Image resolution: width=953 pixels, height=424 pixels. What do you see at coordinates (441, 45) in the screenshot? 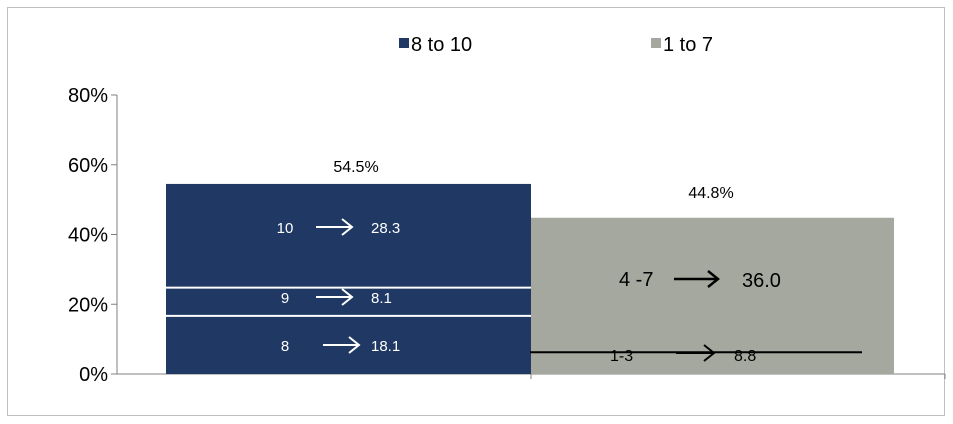
I see `legend-label: 8 to 10` at bounding box center [441, 45].